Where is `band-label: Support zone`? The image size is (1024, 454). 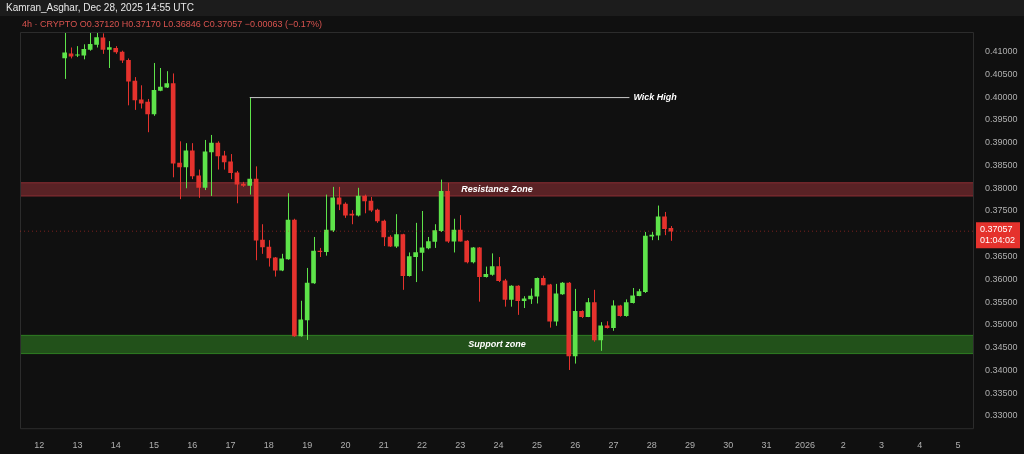 band-label: Support zone is located at coordinates (497, 343).